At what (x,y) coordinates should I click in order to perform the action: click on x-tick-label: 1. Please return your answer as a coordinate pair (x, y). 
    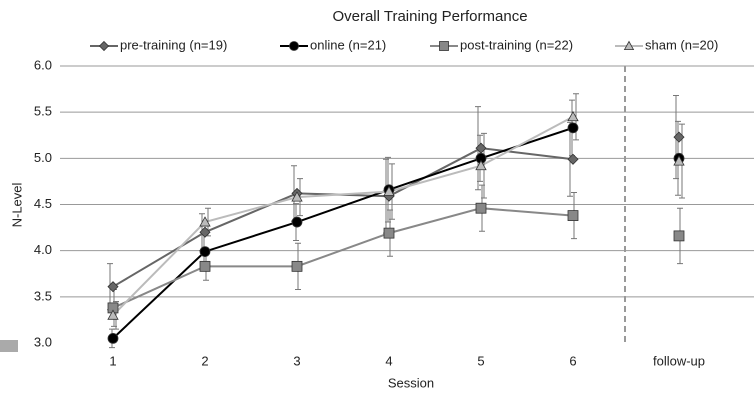
    Looking at the image, I should click on (112, 360).